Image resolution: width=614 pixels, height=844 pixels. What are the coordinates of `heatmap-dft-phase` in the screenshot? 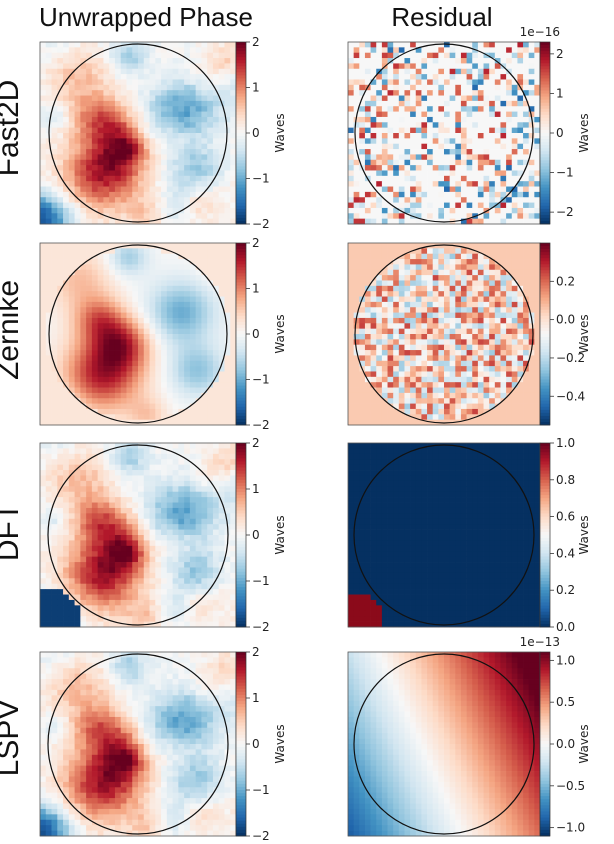 It's located at (138, 535).